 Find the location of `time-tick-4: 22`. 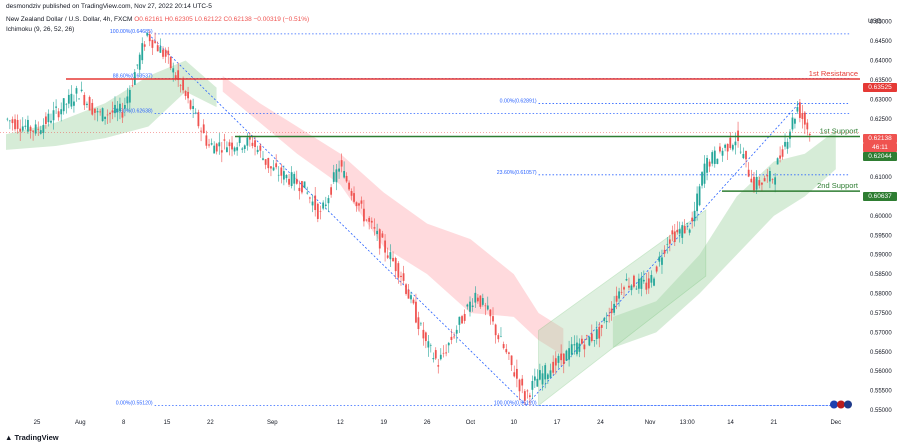

time-tick-4: 22 is located at coordinates (210, 423).